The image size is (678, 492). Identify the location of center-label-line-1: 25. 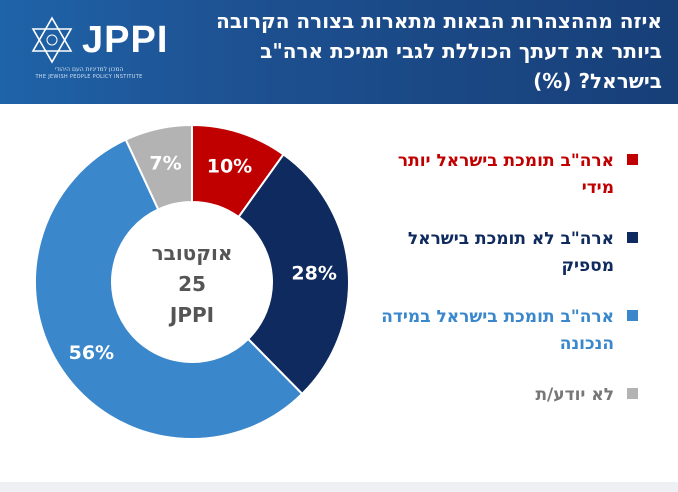
(192, 284).